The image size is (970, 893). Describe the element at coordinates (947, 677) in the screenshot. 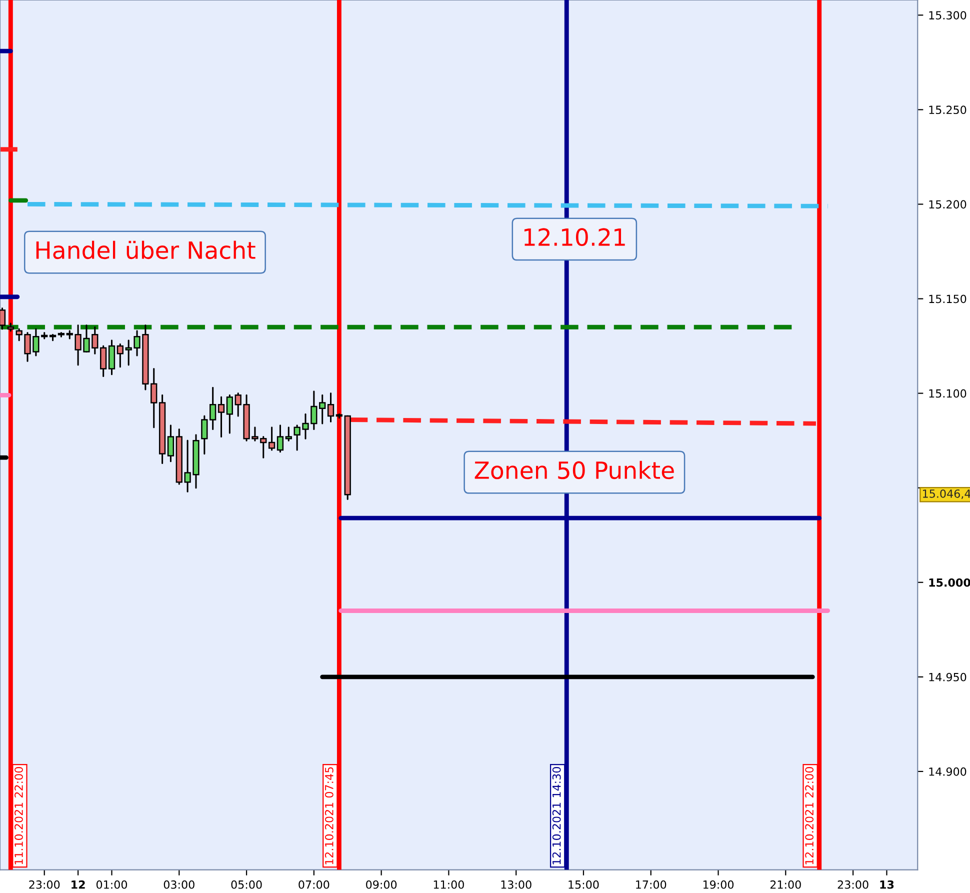

I see `y-tick-label: 14.950` at that location.